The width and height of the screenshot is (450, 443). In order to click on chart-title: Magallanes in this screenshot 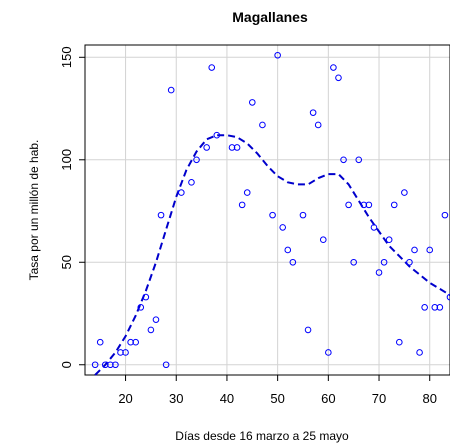, I will do `click(270, 17)`.